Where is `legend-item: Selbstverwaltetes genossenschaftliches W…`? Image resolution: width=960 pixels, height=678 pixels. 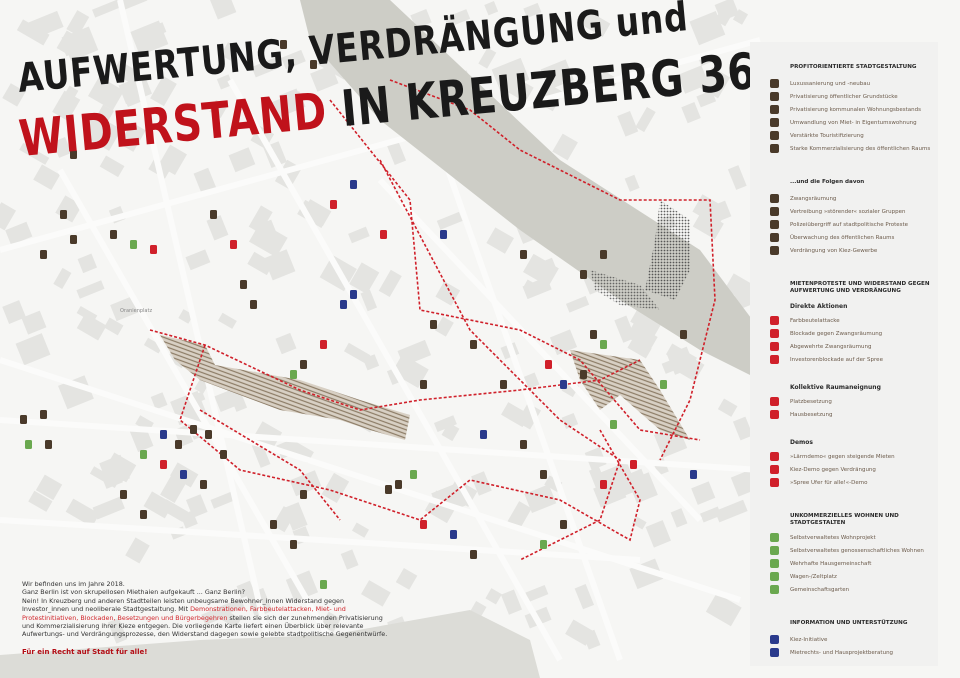
legend-item: Selbstverwaltetes genossenschaftliches W… is located at coordinates (857, 551).